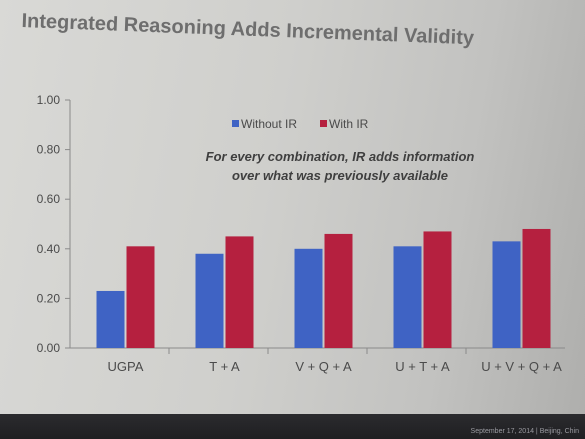 The image size is (585, 439). What do you see at coordinates (340, 175) in the screenshot?
I see `chart-annotation-line: over what was previously available` at bounding box center [340, 175].